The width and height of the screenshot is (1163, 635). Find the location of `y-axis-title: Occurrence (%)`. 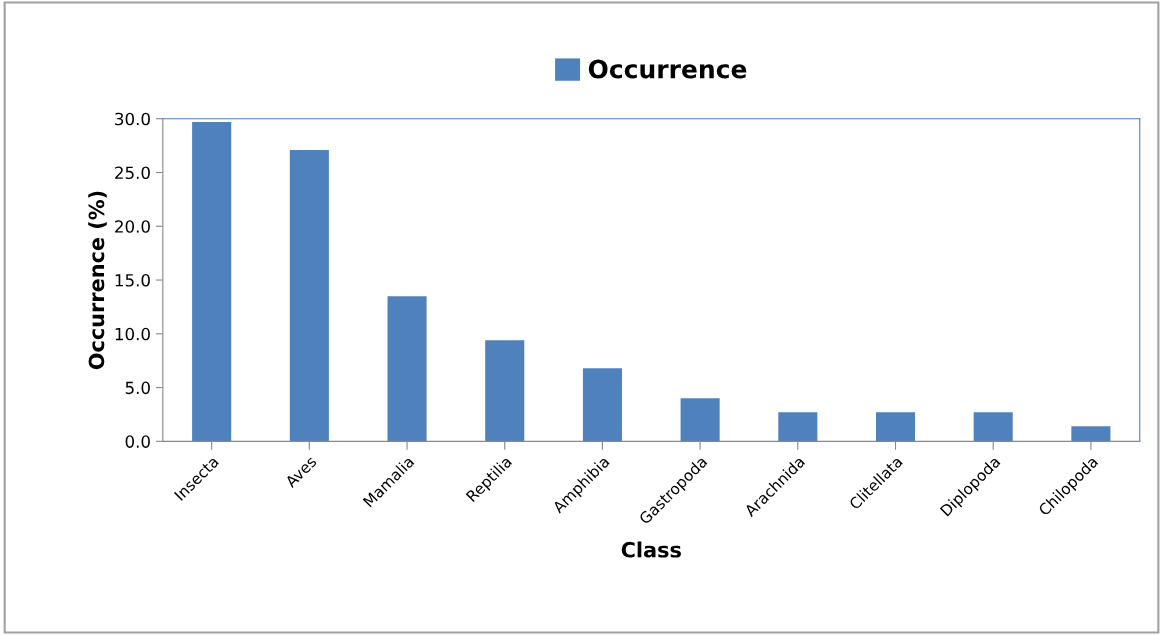

y-axis-title: Occurrence (%) is located at coordinates (97, 280).